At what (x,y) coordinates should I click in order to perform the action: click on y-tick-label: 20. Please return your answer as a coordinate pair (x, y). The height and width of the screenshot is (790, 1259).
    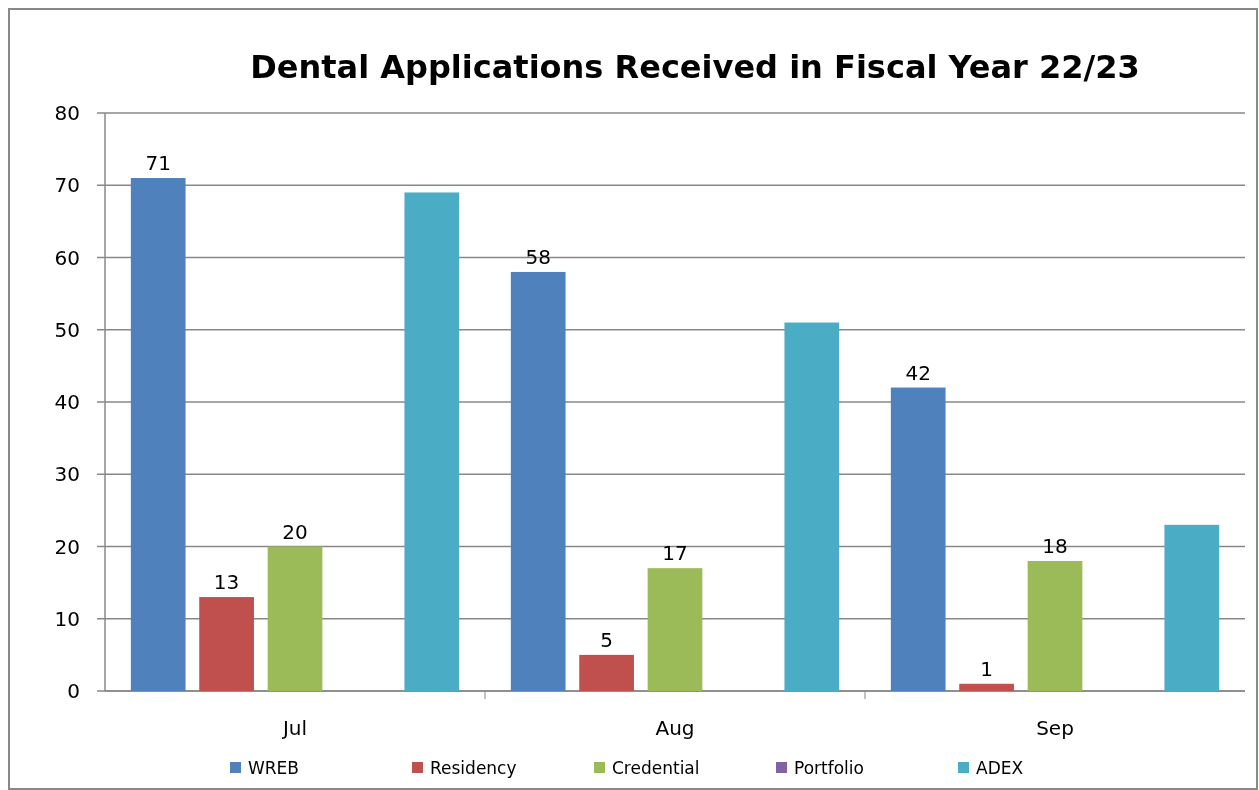
    Looking at the image, I should click on (67, 546).